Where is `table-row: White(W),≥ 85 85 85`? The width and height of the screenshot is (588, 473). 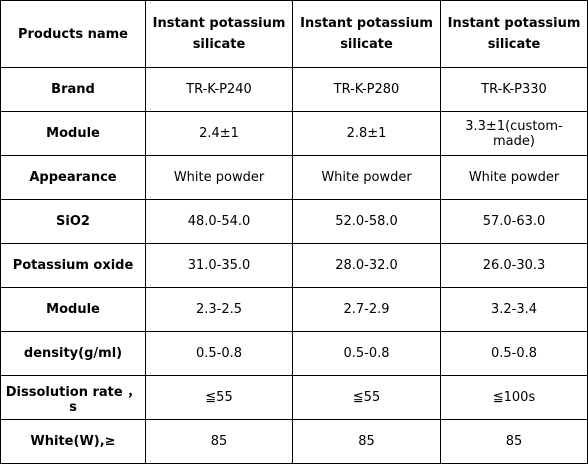 table-row: White(W),≥ 85 85 85 is located at coordinates (294, 441).